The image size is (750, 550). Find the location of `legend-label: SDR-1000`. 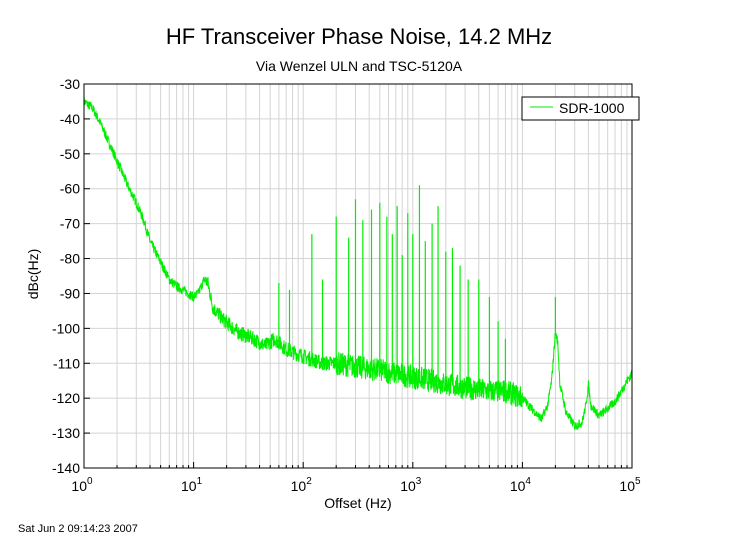

legend-label: SDR-1000 is located at coordinates (592, 108).